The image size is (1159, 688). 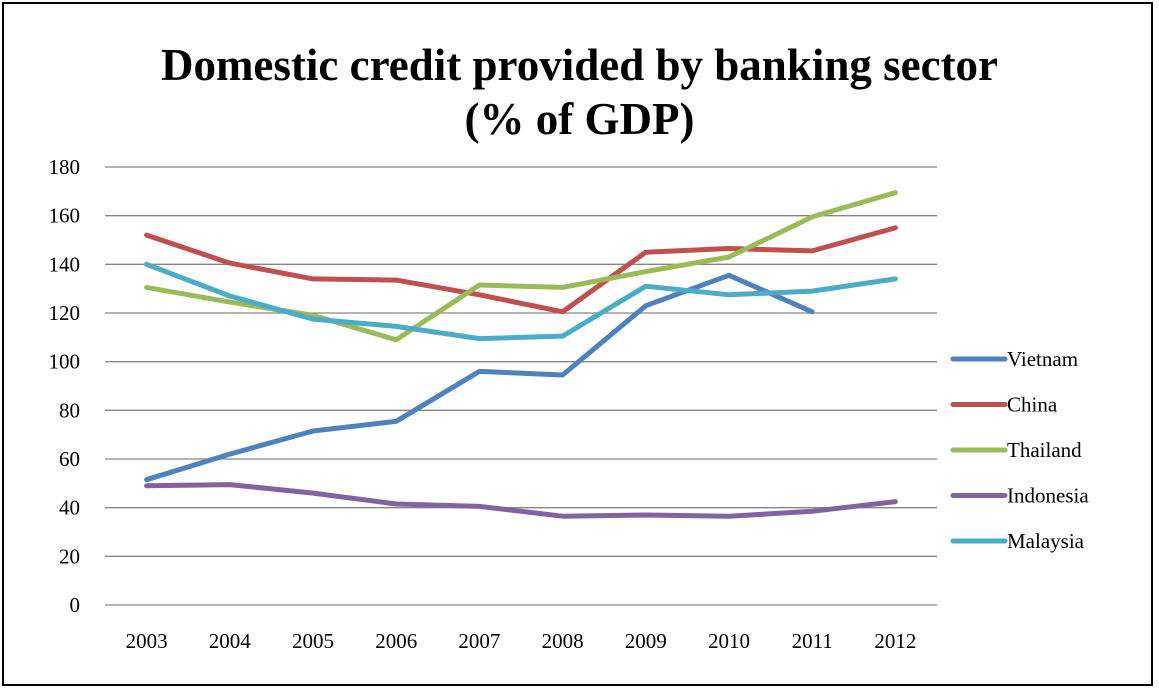 I want to click on y-tick-label: 20, so click(x=69, y=556).